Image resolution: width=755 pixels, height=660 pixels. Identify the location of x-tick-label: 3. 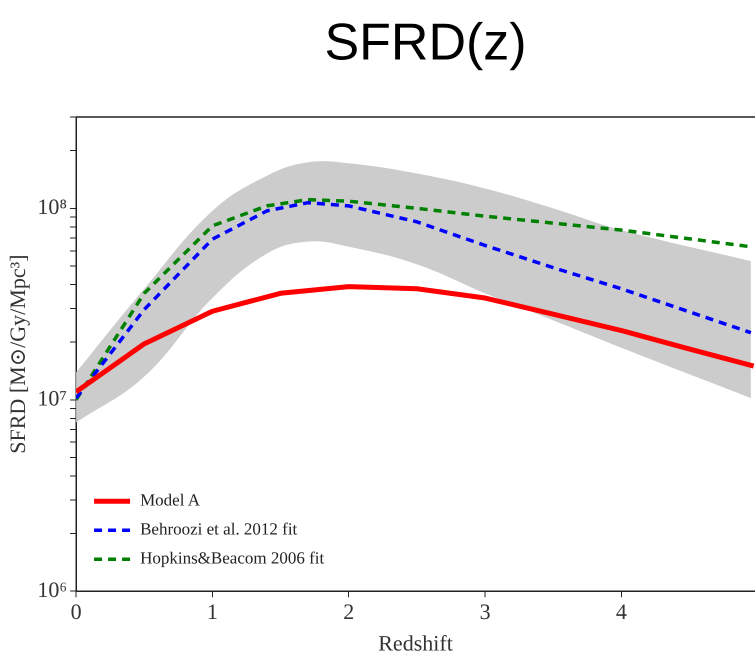
(485, 611).